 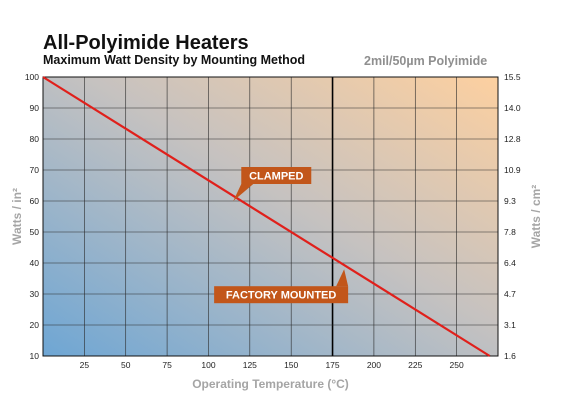 What do you see at coordinates (35, 108) in the screenshot?
I see `y-tick-label: 90` at bounding box center [35, 108].